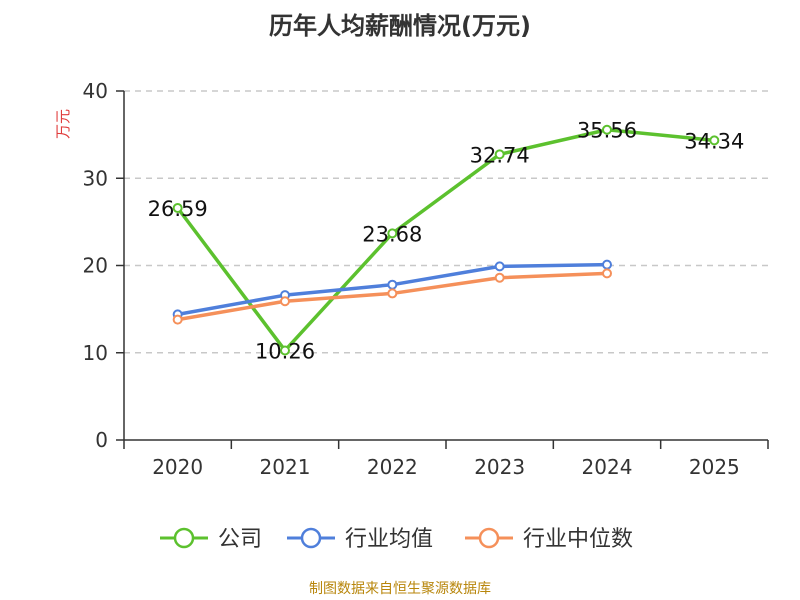 The height and width of the screenshot is (600, 800). What do you see at coordinates (714, 467) in the screenshot?
I see `x-tick-label: 2025` at bounding box center [714, 467].